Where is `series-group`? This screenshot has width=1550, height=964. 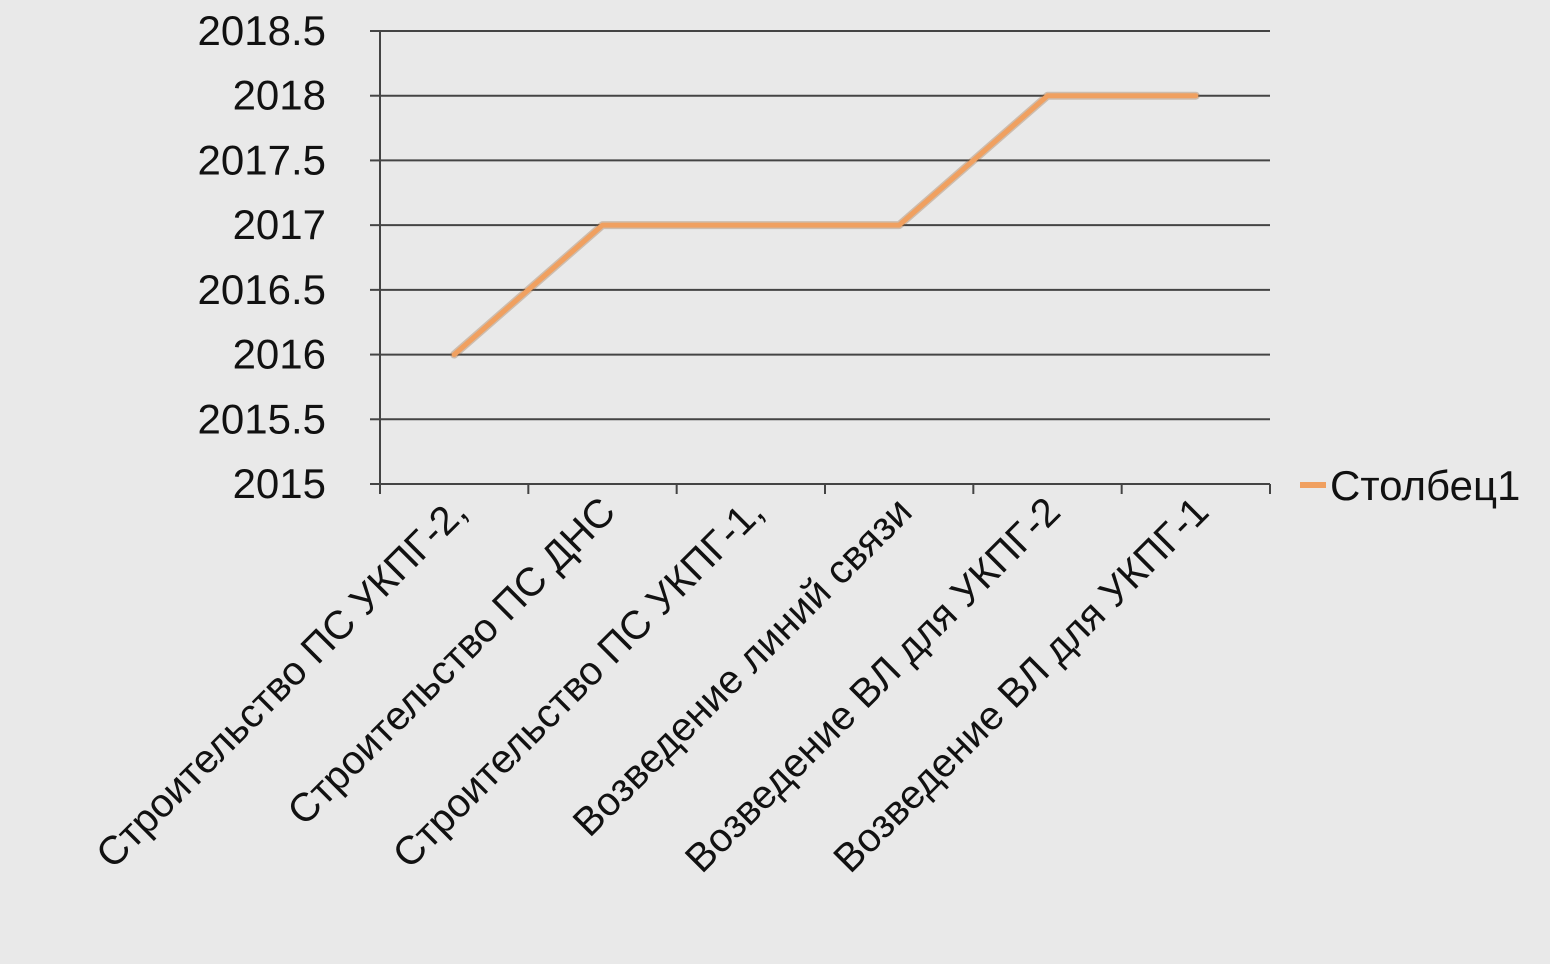
series-group is located at coordinates (825, 225).